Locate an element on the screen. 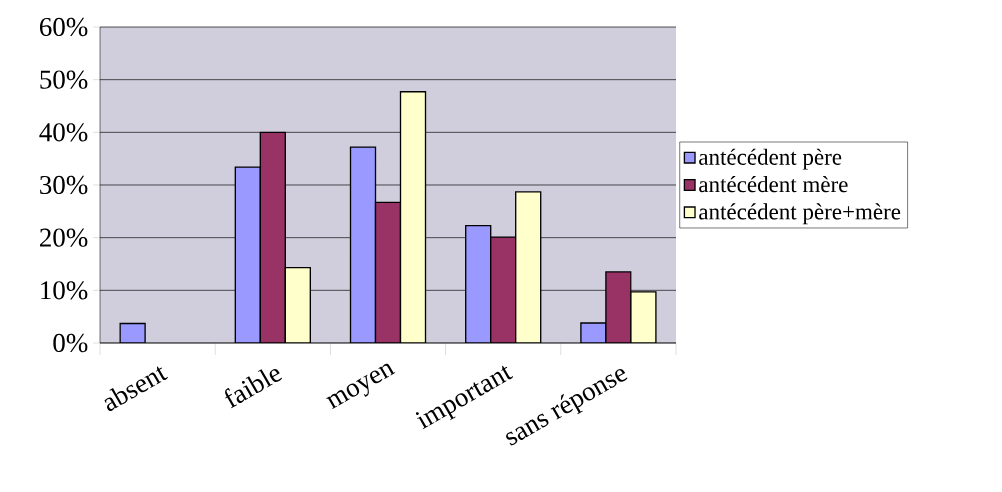  y-tick-label: 40% is located at coordinates (63, 132).